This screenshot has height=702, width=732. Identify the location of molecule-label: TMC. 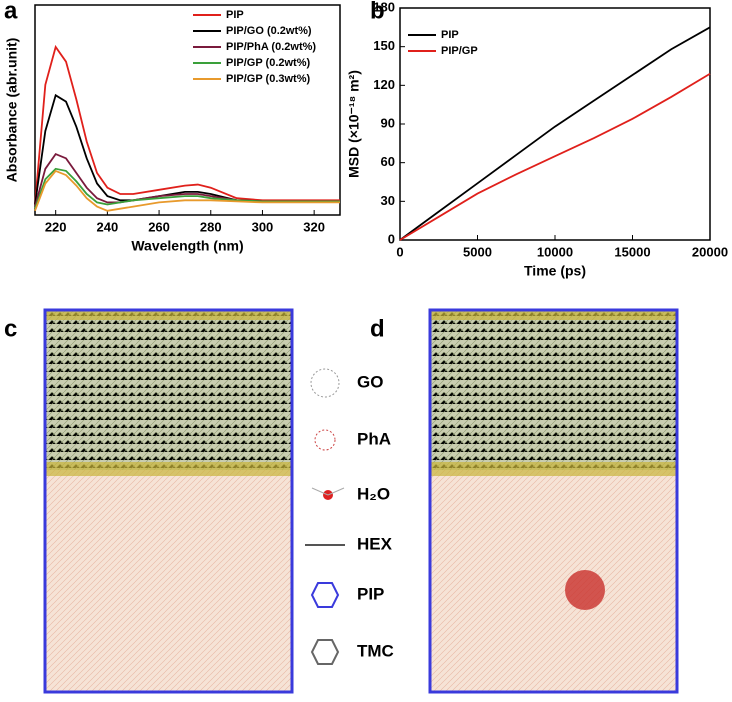
(375, 650).